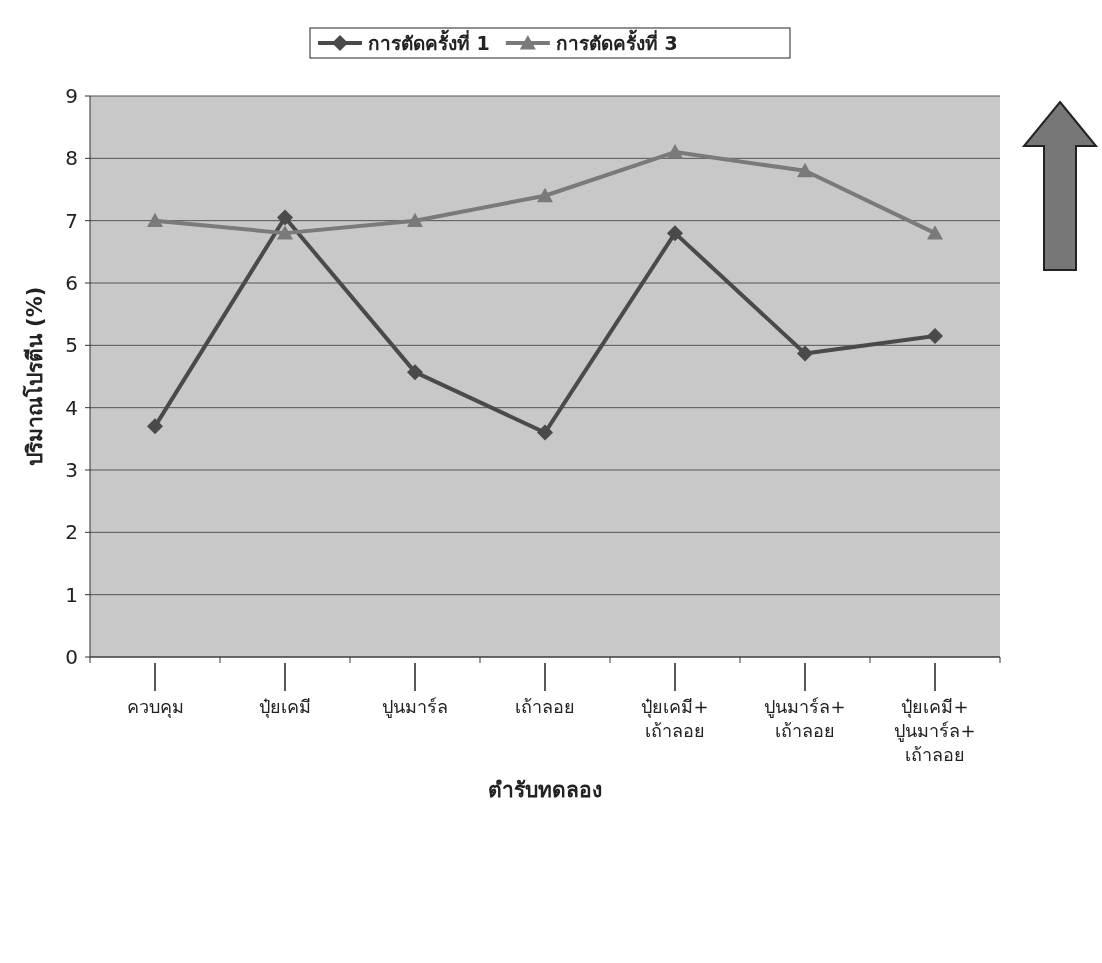  What do you see at coordinates (545, 706) in the screenshot?
I see `x-tick-label: เถ้าลอย` at bounding box center [545, 706].